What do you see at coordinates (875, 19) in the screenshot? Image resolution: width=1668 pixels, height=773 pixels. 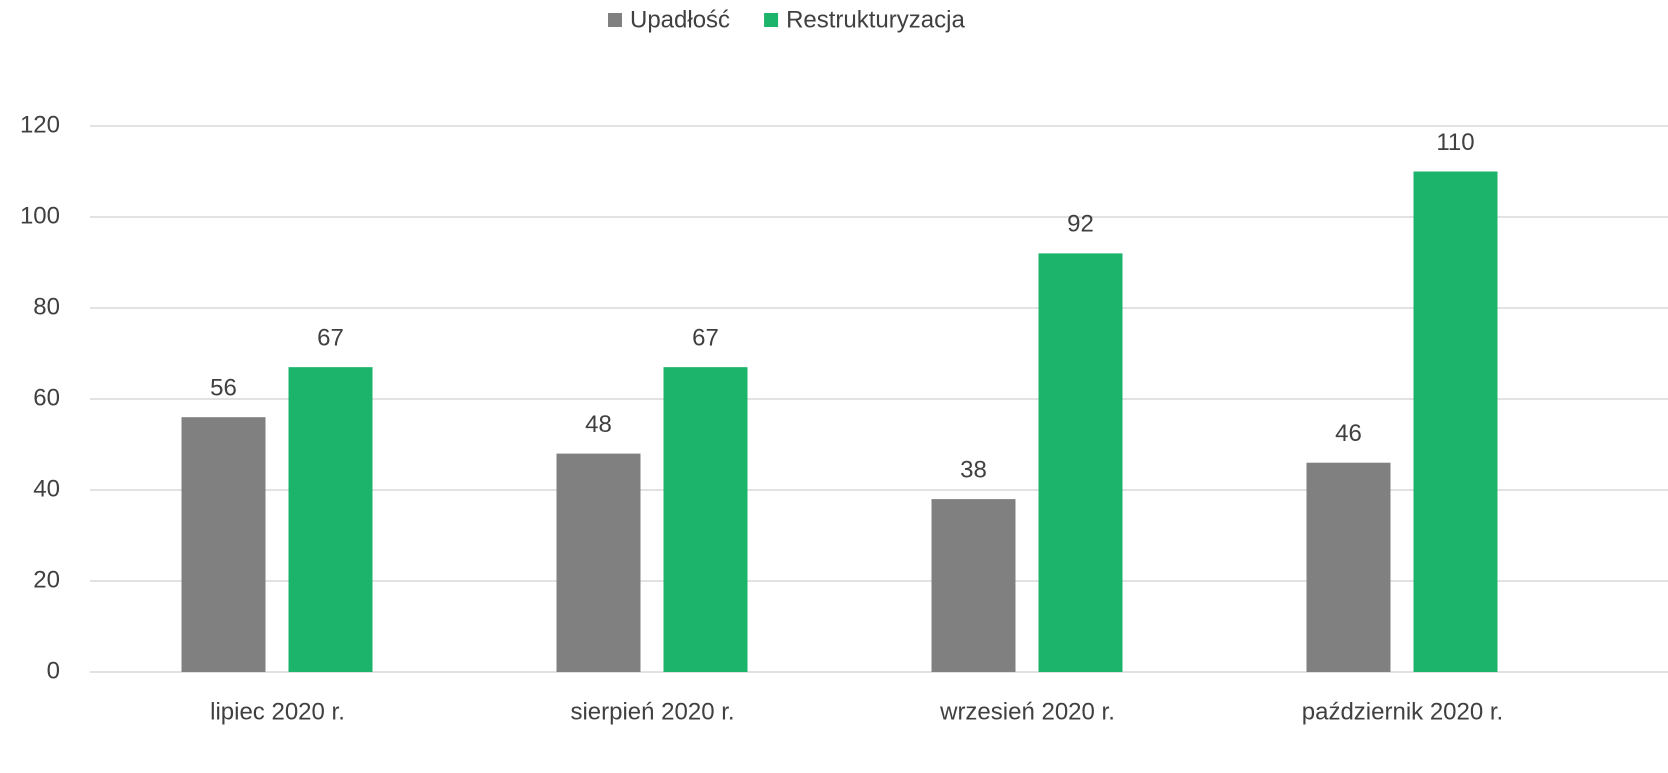 I see `legend-label: Restrukturyzacja` at bounding box center [875, 19].